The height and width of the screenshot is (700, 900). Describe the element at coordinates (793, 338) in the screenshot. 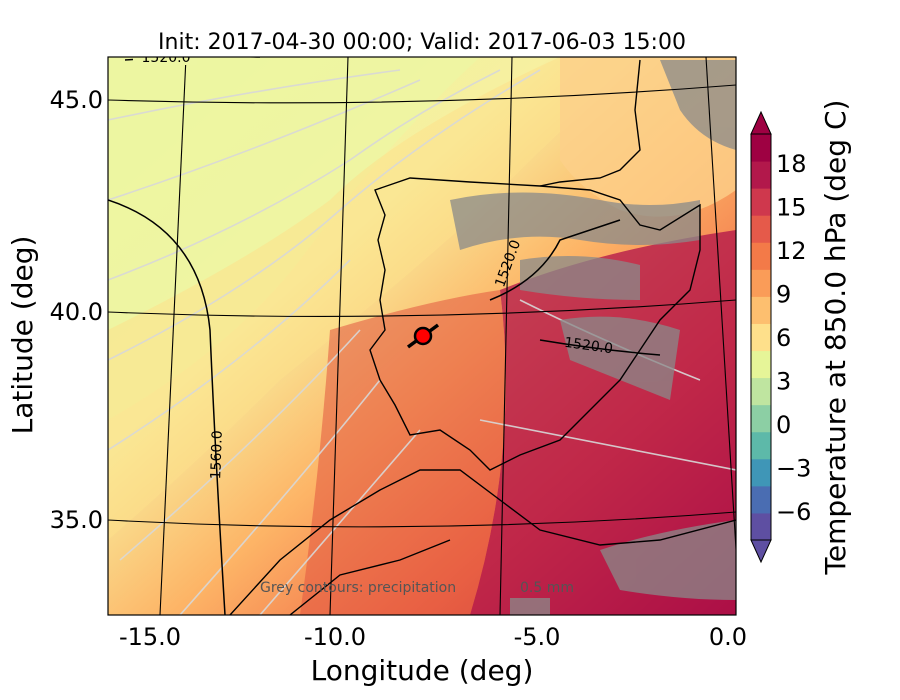

I see `colorbar-ticks: 18 15 12 9 6 3 0 −3 −6` at that location.